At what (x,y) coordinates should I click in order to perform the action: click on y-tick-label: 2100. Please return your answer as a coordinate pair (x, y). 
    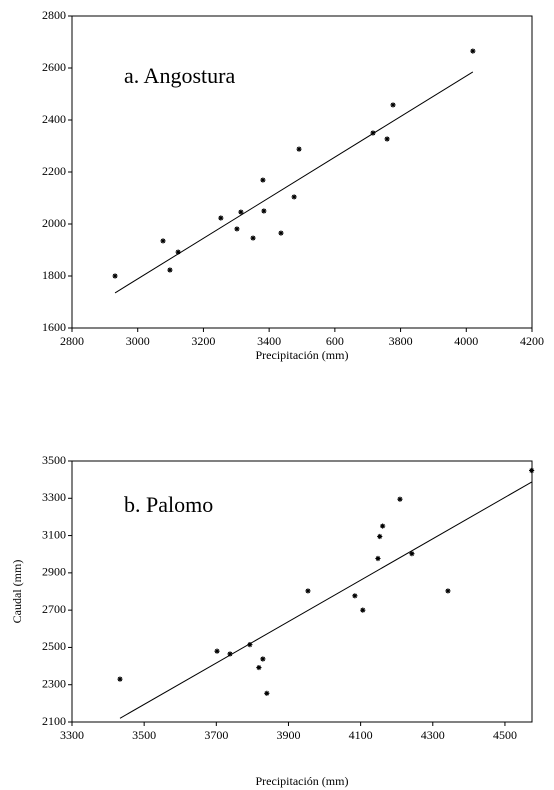
    Looking at the image, I should click on (54, 721).